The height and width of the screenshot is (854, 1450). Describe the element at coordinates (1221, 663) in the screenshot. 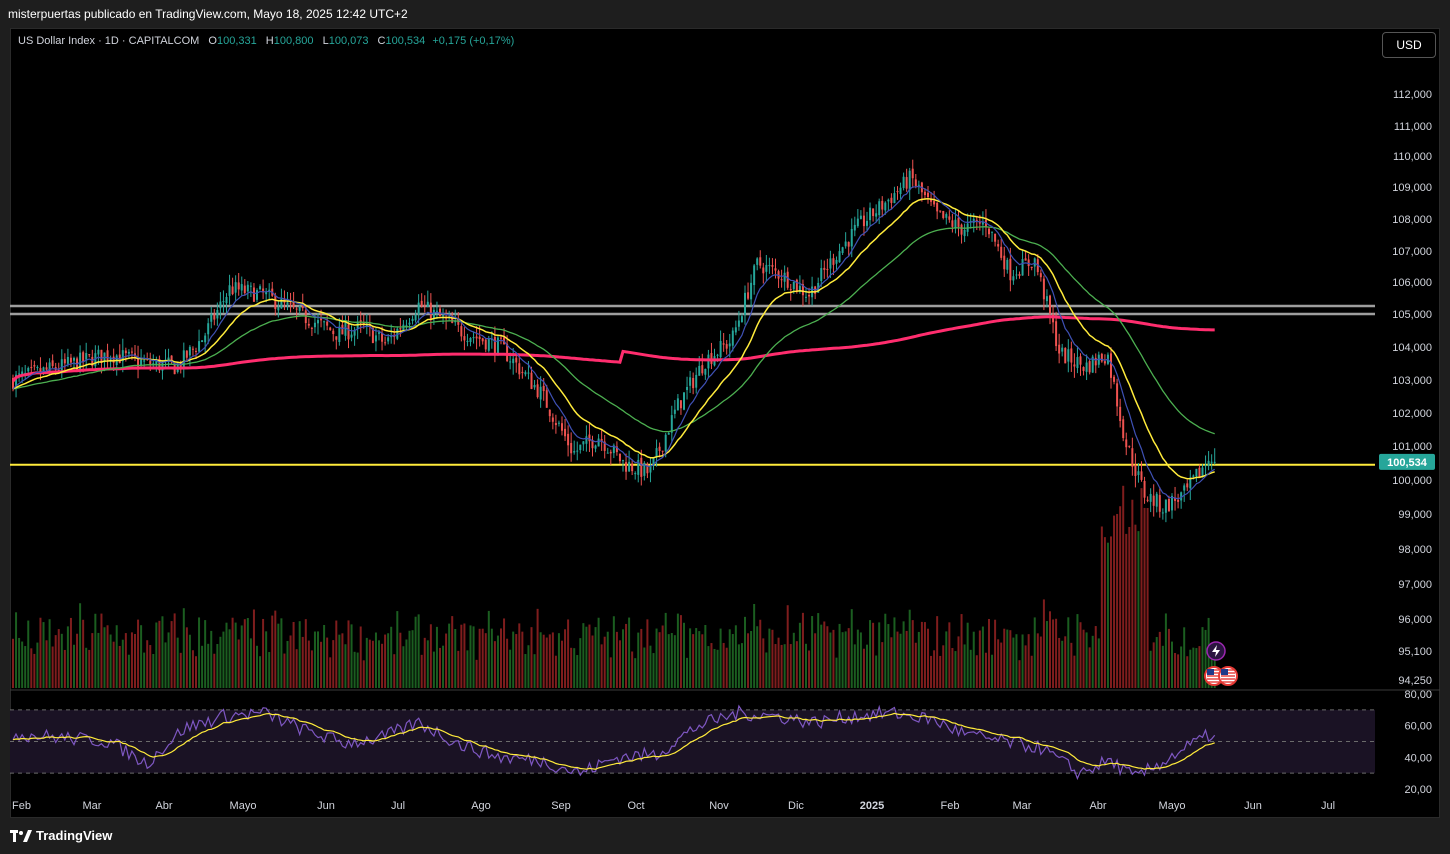

I see `chart-icons` at that location.